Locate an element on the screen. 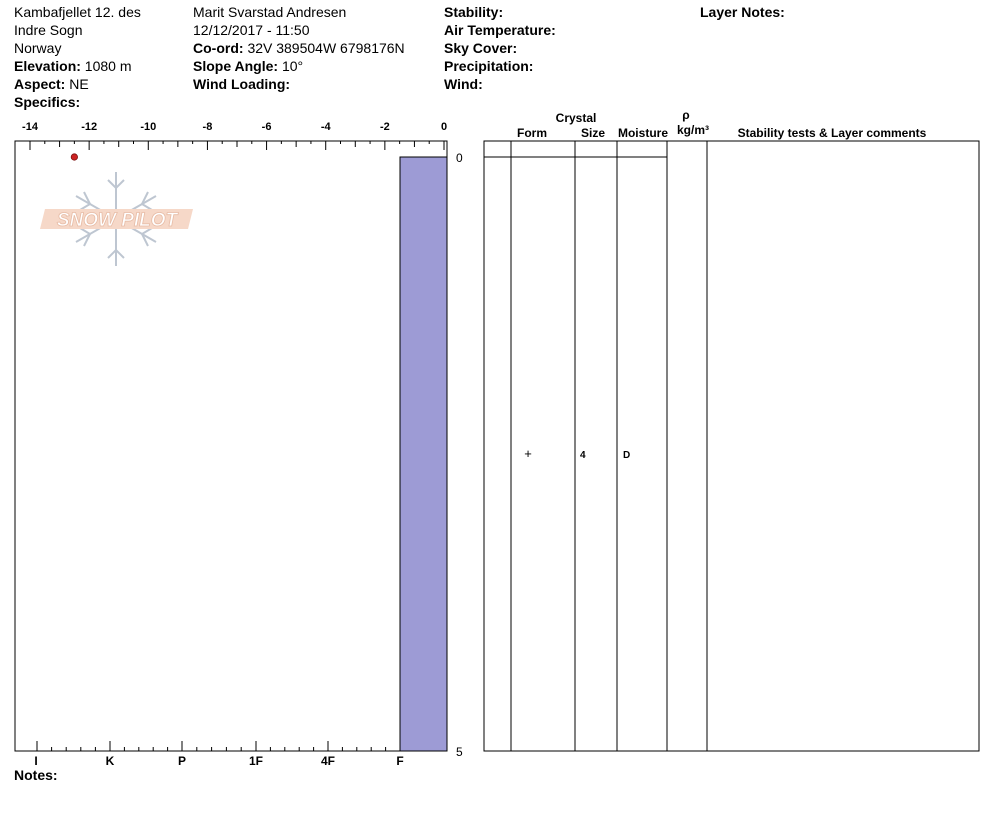 The width and height of the screenshot is (994, 840). density-symbol: ρ is located at coordinates (685, 115).